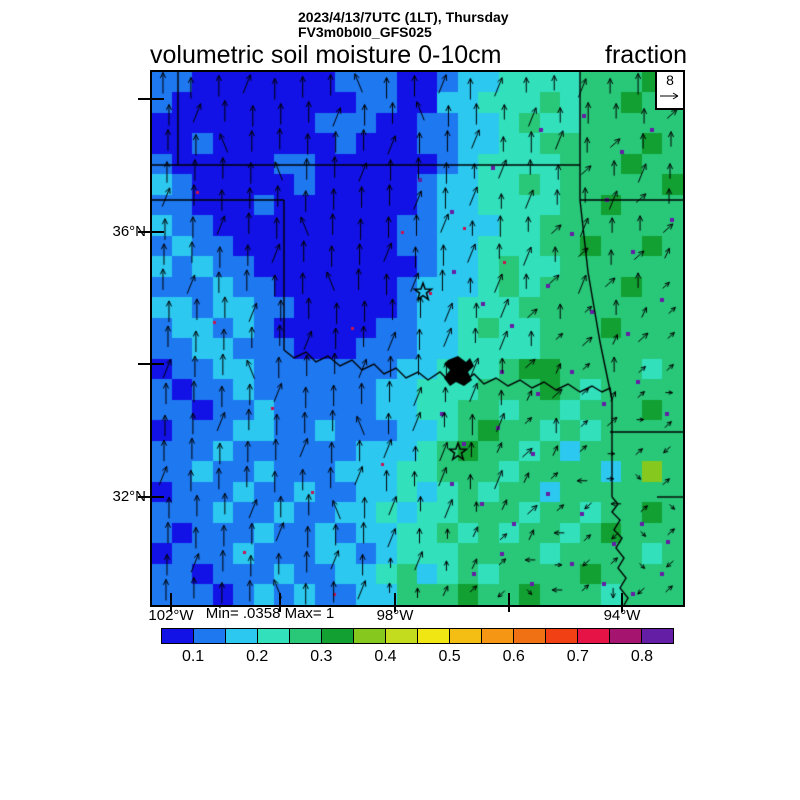  I want to click on lat-label: 32°N, so click(129, 496).